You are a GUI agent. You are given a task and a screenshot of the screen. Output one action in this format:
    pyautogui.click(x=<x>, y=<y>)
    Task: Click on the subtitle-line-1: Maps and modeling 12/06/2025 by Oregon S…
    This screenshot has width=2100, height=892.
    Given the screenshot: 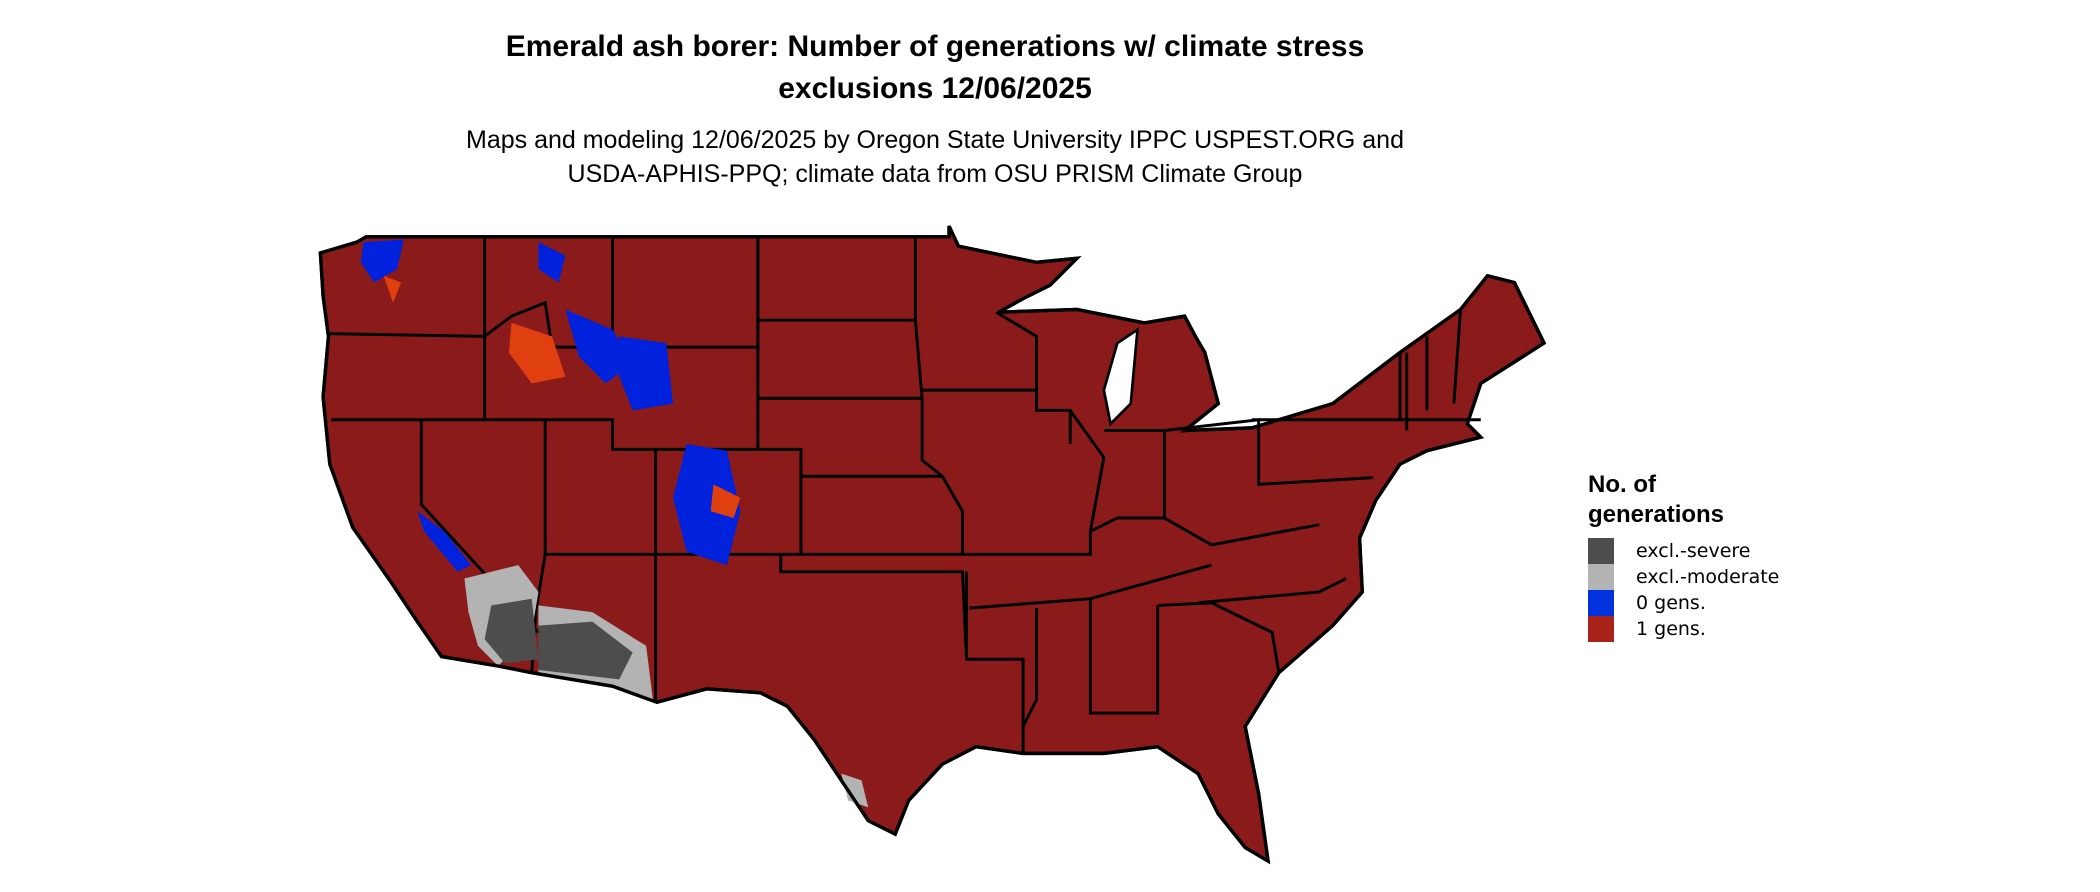 What is the action you would take?
    pyautogui.click(x=935, y=140)
    